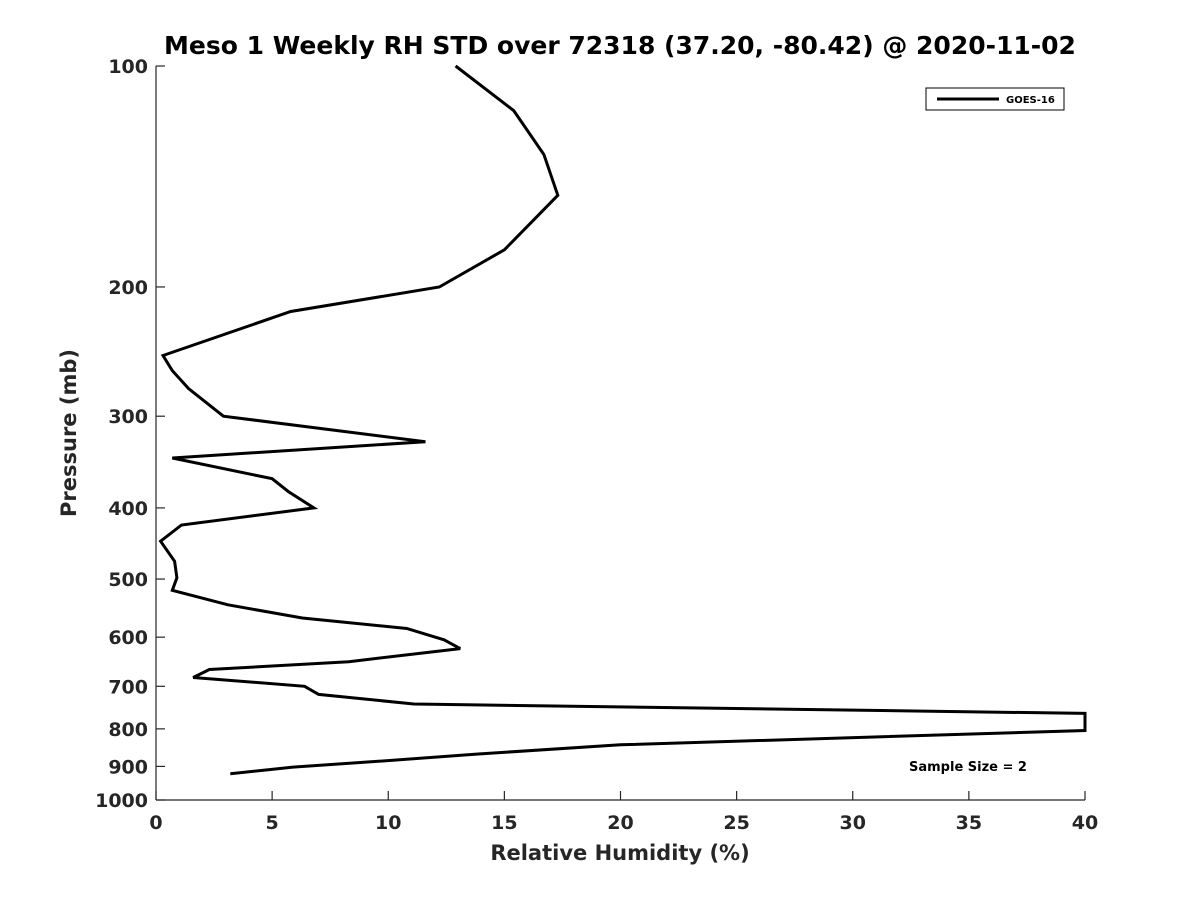  I want to click on x-tick-label: 30, so click(853, 823).